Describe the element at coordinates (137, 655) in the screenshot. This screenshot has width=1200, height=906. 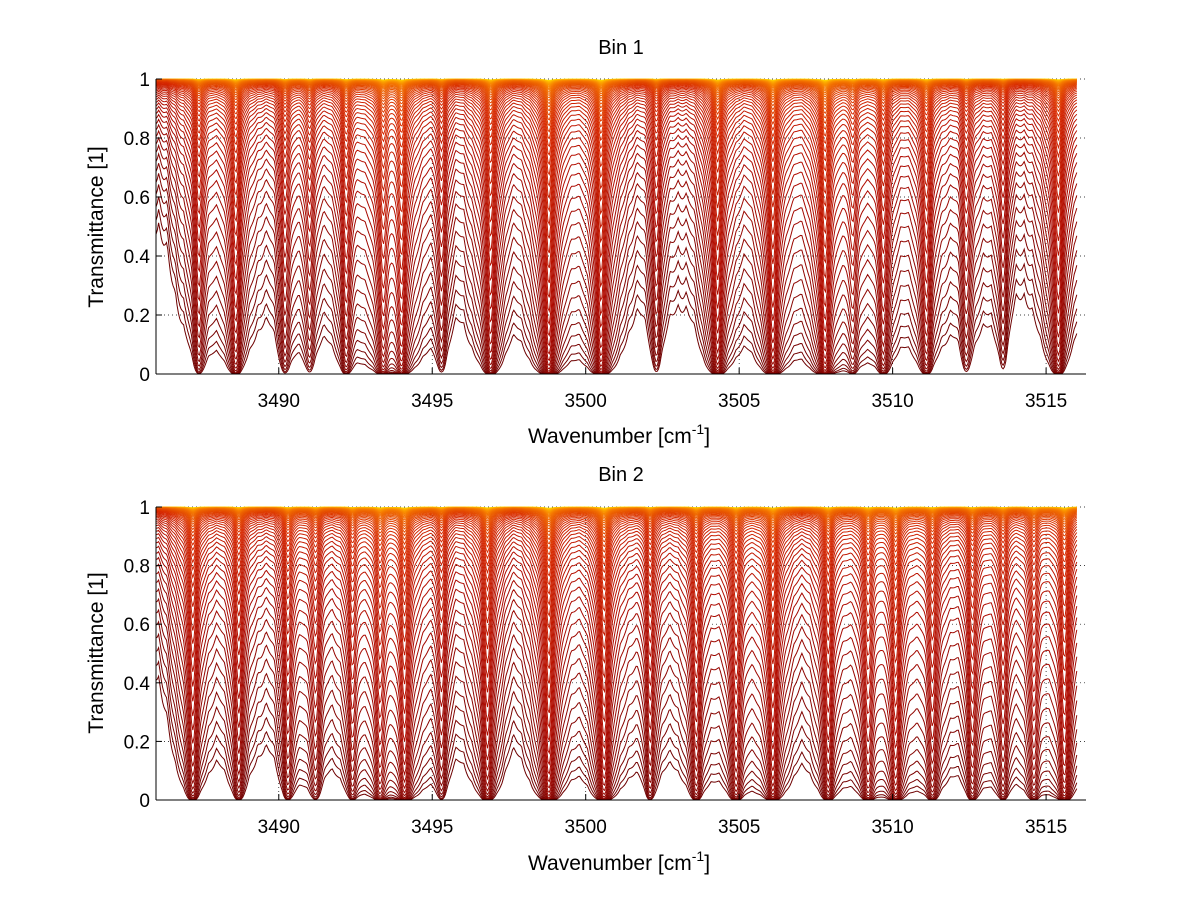
I see `y-tick-labels: 0 0.2 0.4 0.6 0.8 1` at that location.